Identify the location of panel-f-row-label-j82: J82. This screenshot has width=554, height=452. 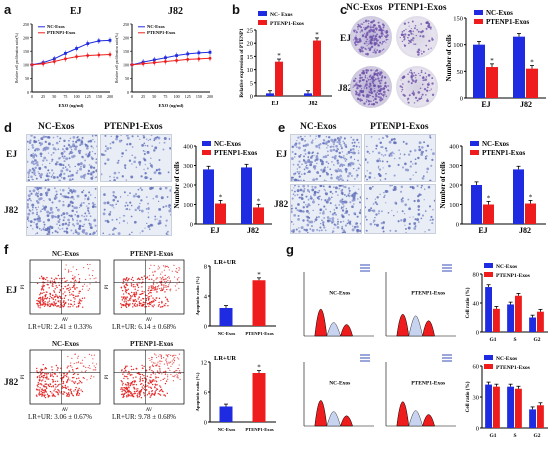
(11, 383).